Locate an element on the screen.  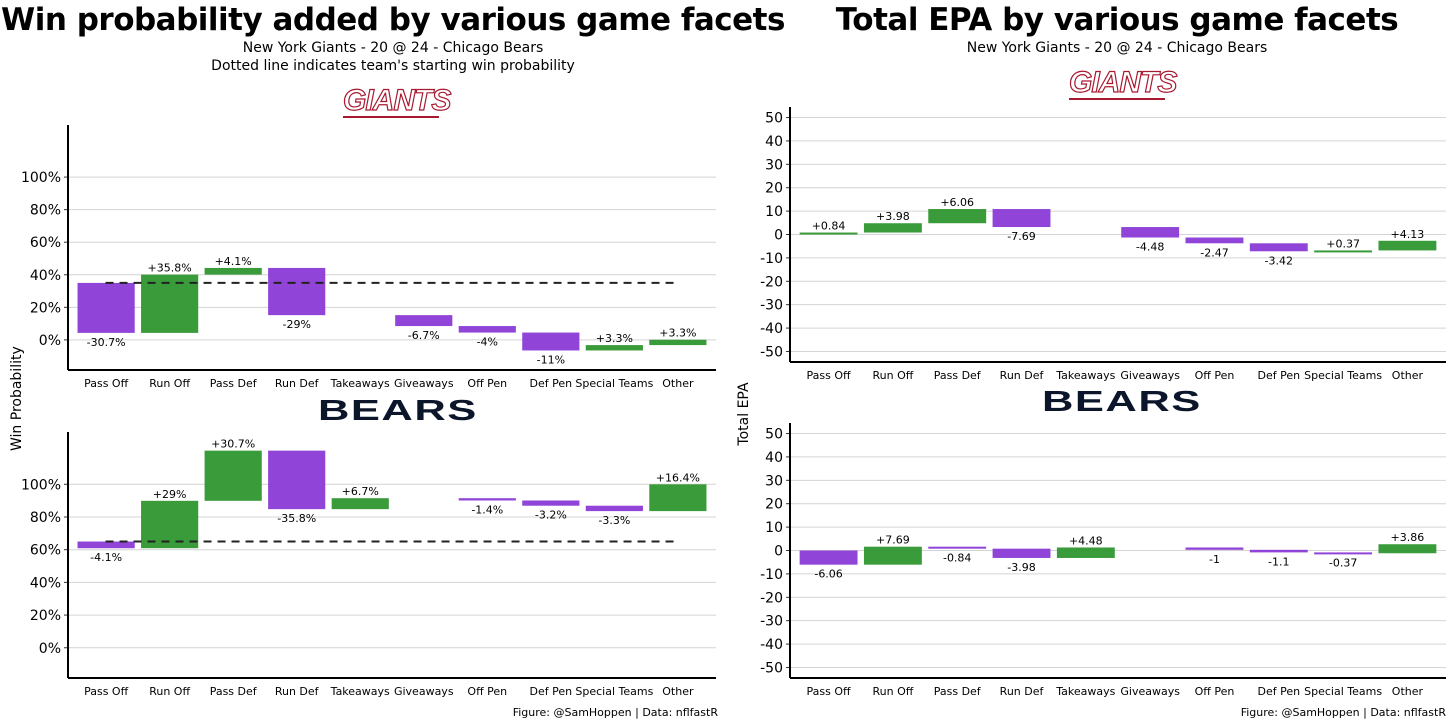
bar-value-label: +3.86 is located at coordinates (1408, 537).